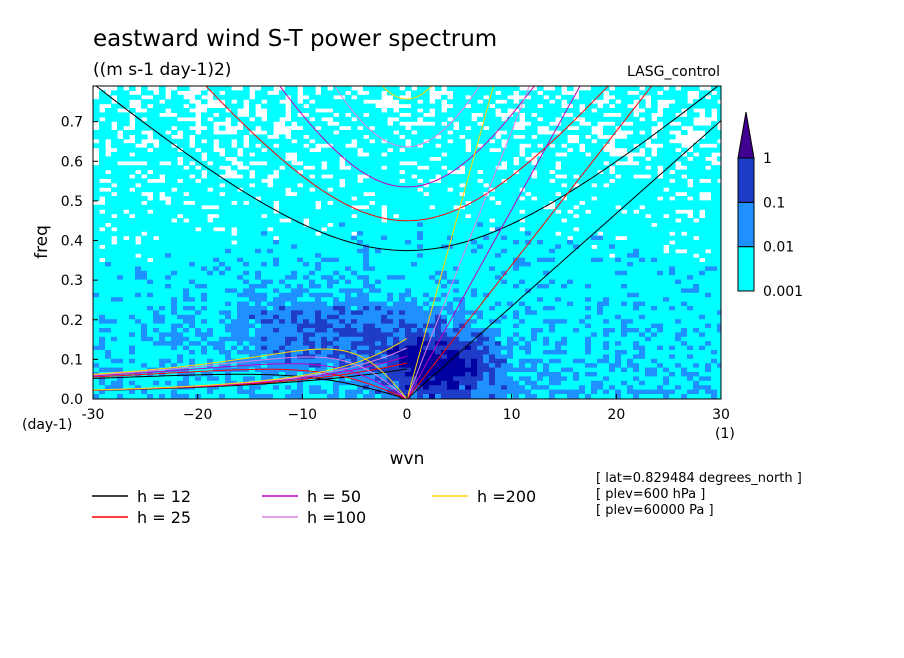 The width and height of the screenshot is (904, 658). Describe the element at coordinates (506, 496) in the screenshot. I see `legend-label: h =200` at that location.